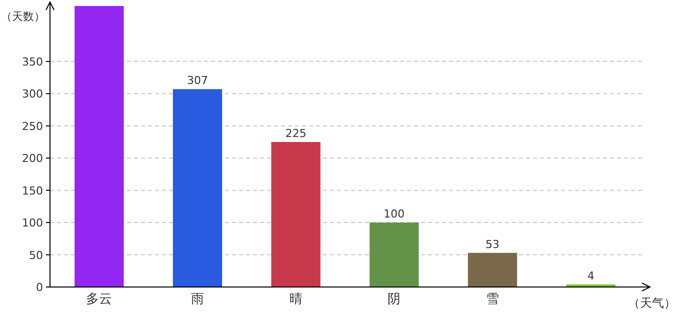 The height and width of the screenshot is (320, 680). I want to click on data-label: 225, so click(295, 133).